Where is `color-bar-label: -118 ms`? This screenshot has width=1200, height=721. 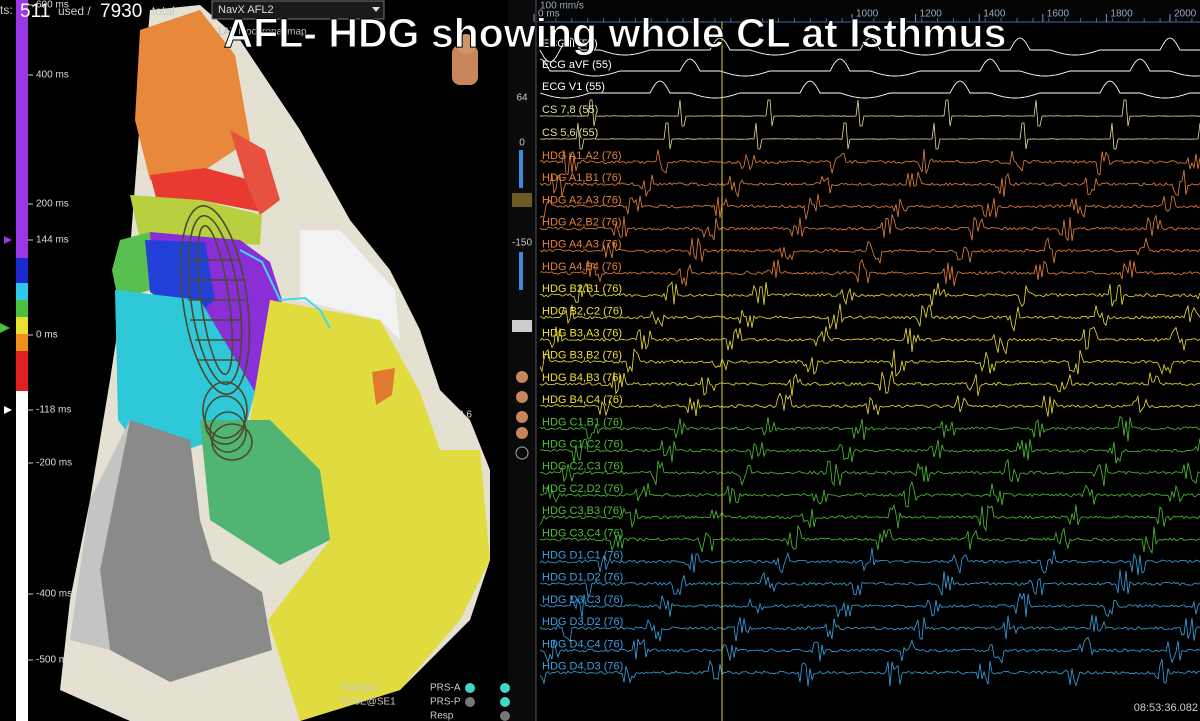
color-bar-label: -118 ms is located at coordinates (53, 410).